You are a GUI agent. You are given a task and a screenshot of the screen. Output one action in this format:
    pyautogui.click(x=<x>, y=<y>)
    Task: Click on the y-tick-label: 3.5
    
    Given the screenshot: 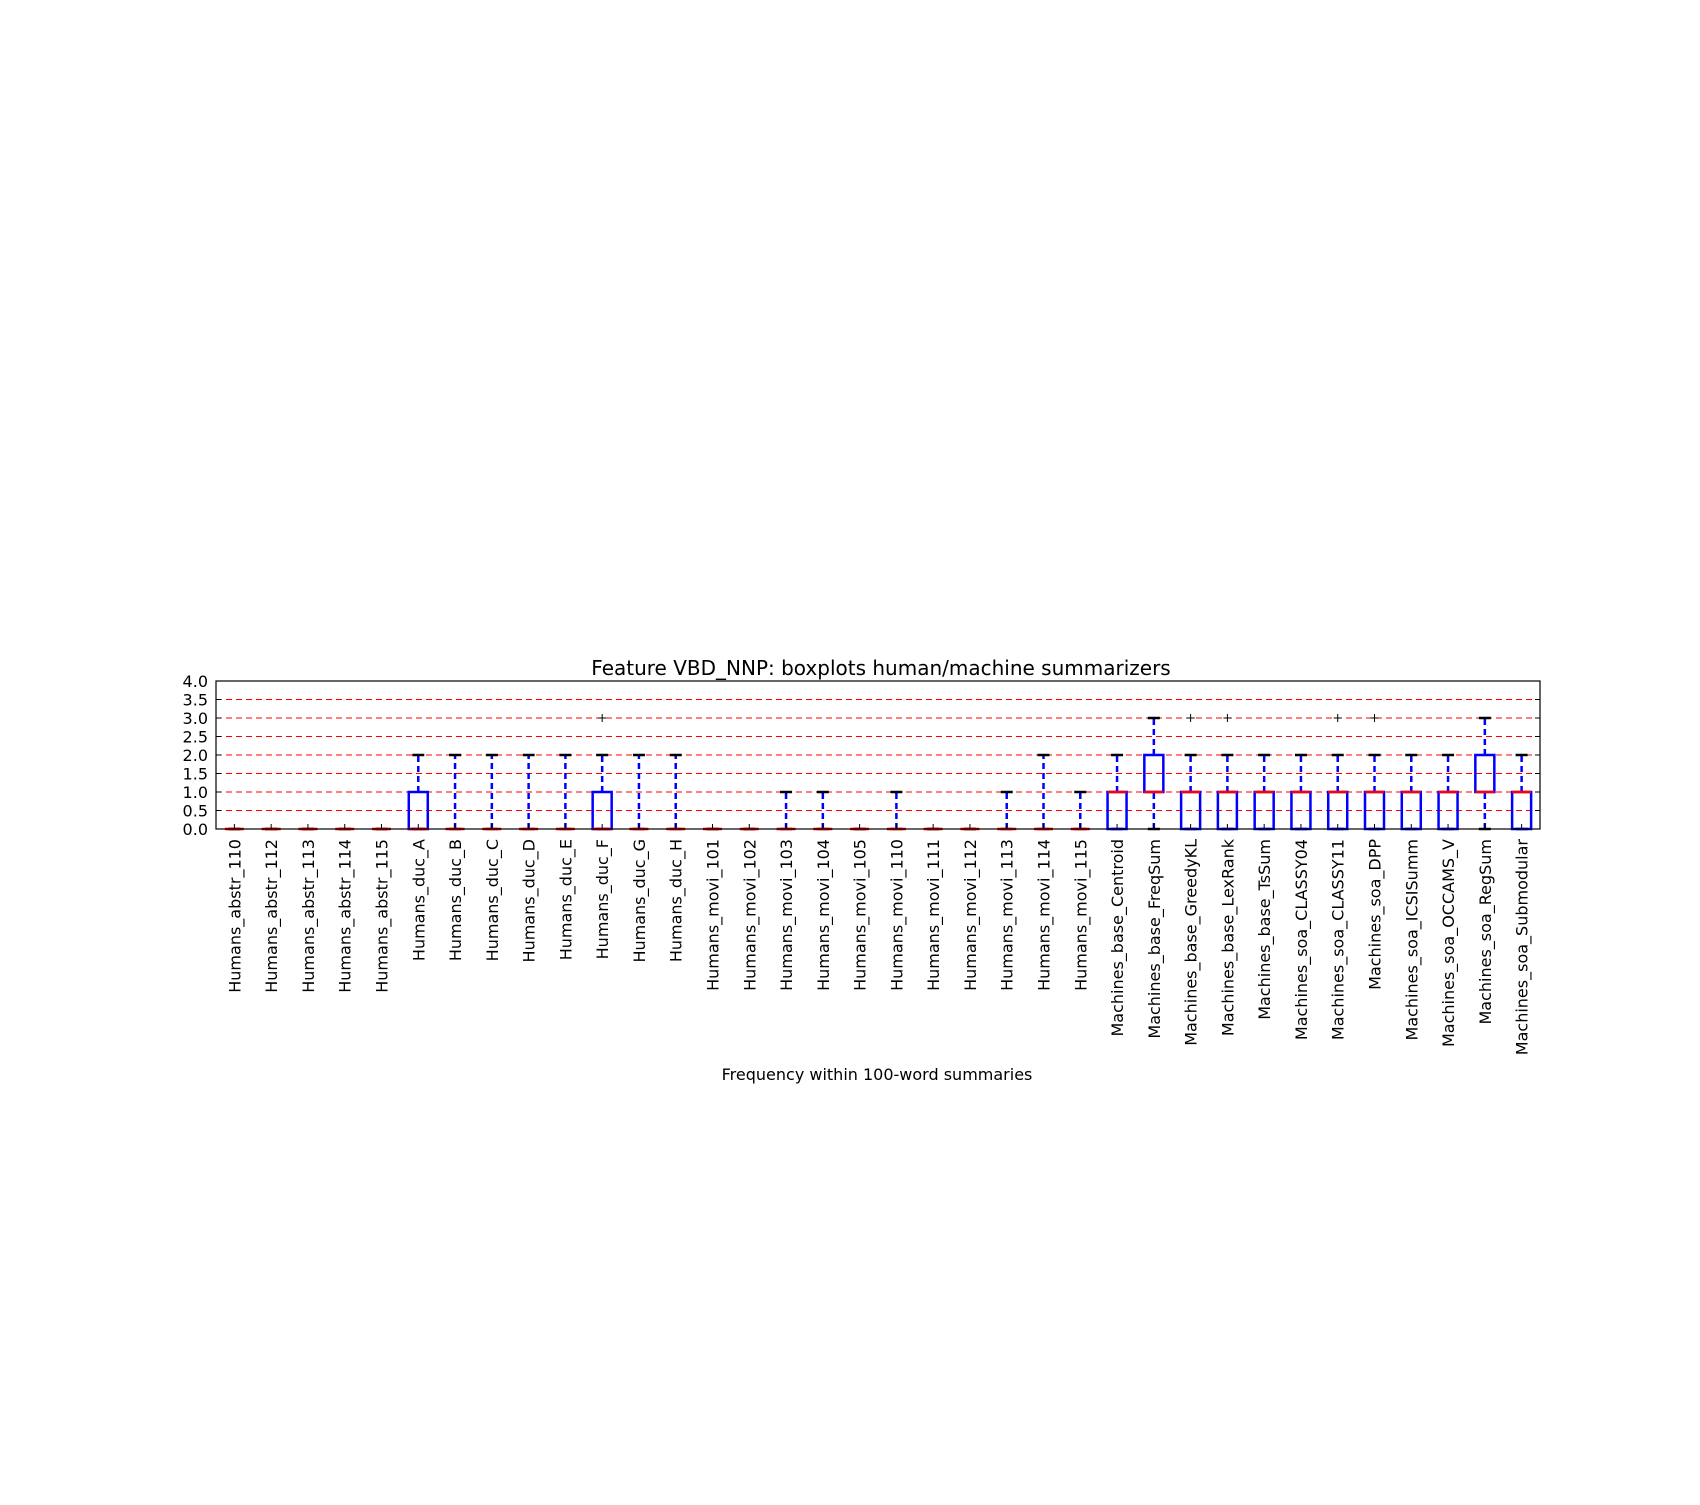 What is the action you would take?
    pyautogui.click(x=195, y=700)
    